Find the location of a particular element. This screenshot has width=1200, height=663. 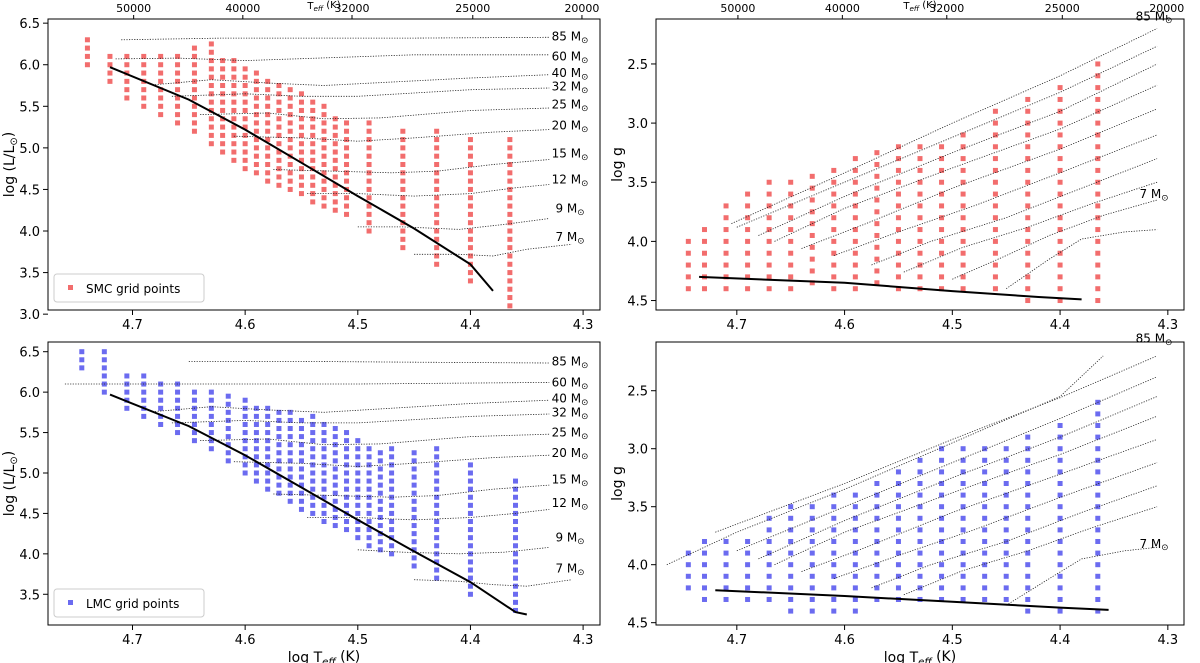

y-tick-label: 4.5 is located at coordinates (29, 190).